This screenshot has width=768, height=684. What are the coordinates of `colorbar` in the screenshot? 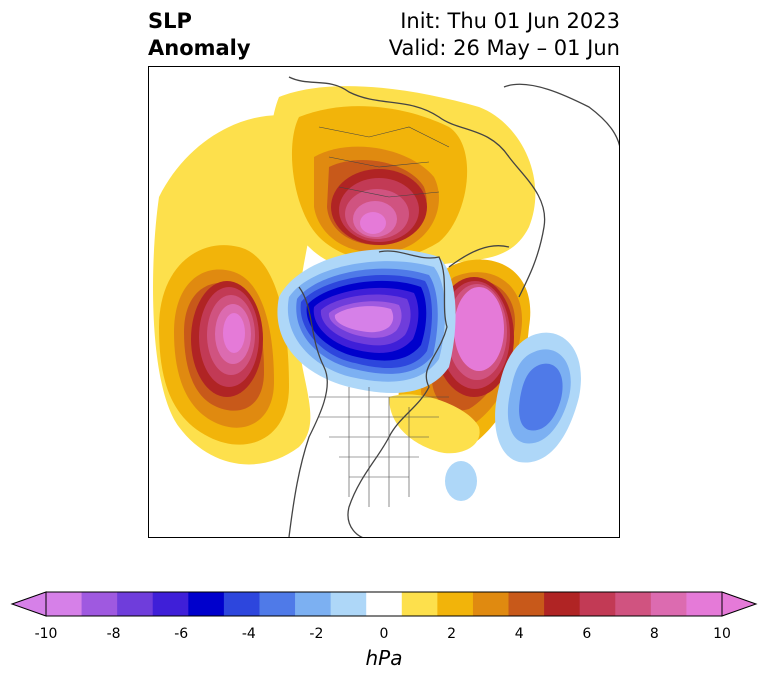 It's located at (384, 604).